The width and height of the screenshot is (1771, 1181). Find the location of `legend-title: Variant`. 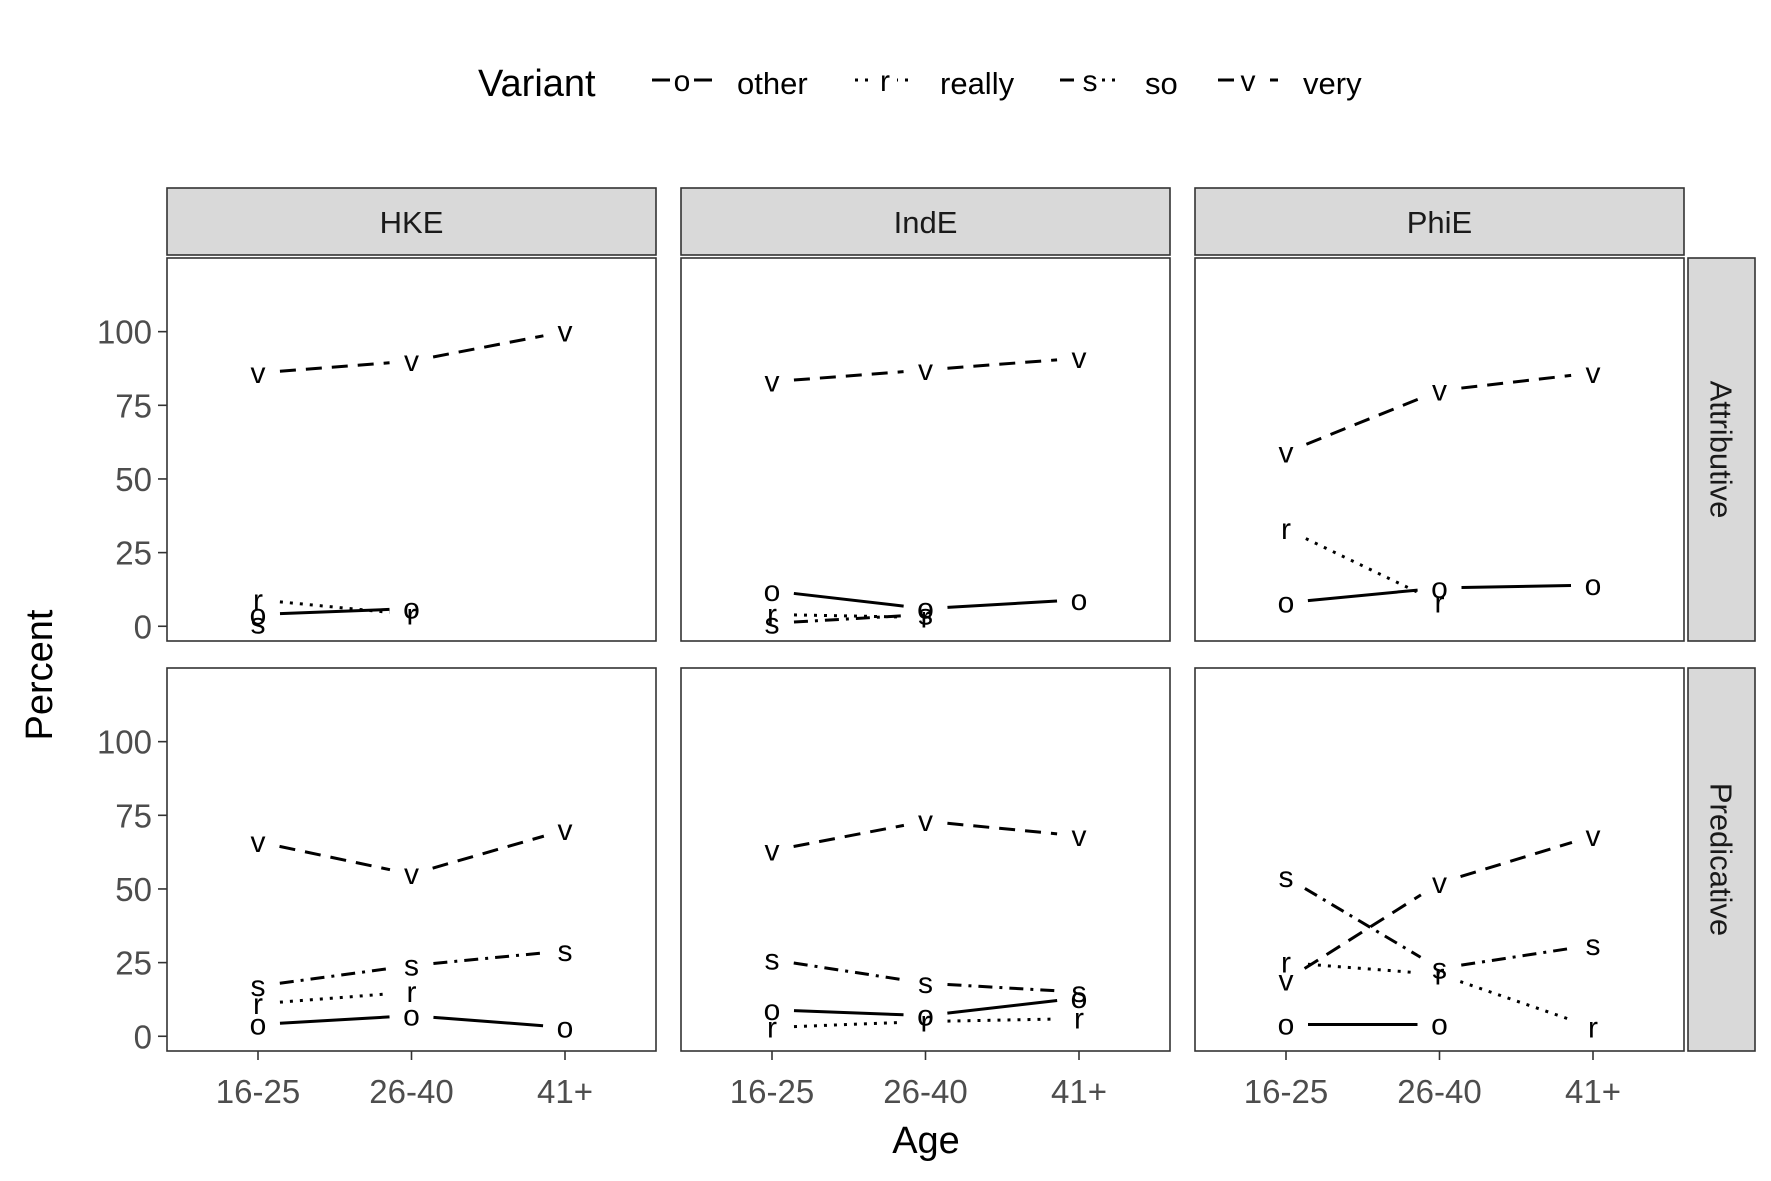

legend-title: Variant is located at coordinates (537, 84).